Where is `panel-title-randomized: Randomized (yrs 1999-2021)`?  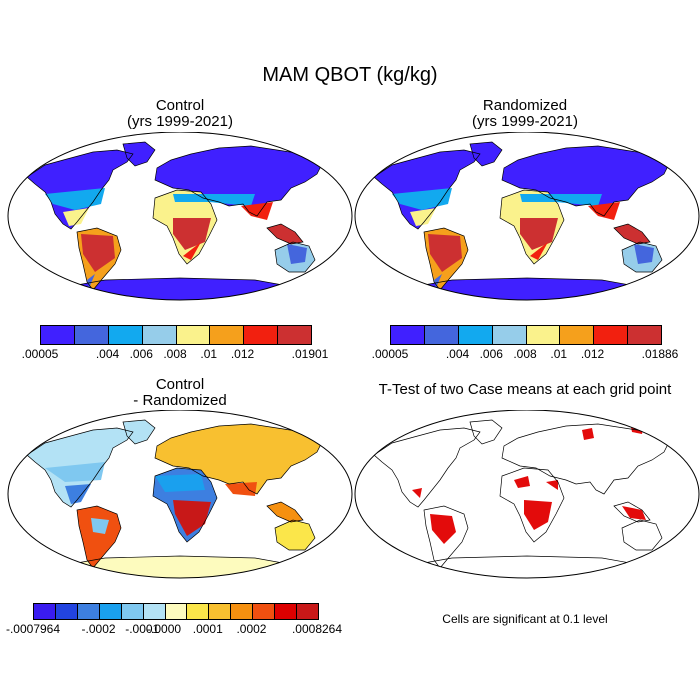 panel-title-randomized: Randomized (yrs 1999-2021) is located at coordinates (525, 114).